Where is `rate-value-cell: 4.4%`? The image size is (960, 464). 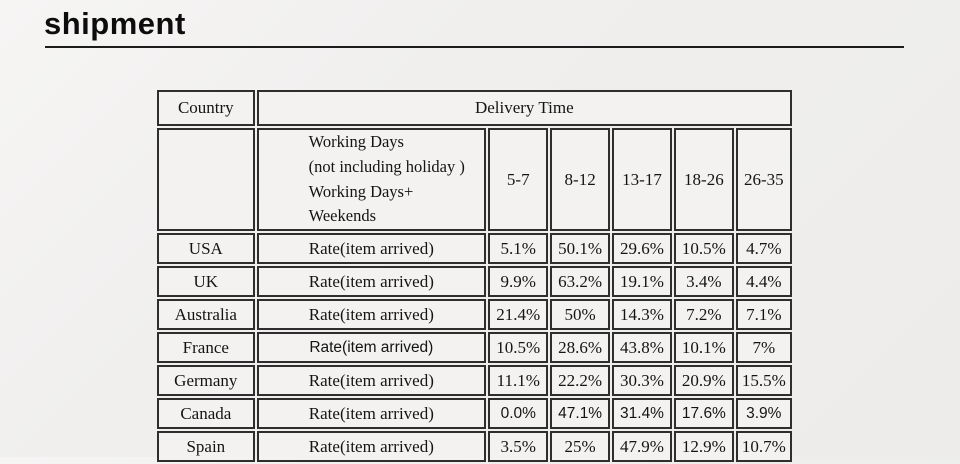
rate-value-cell: 4.4% is located at coordinates (763, 281).